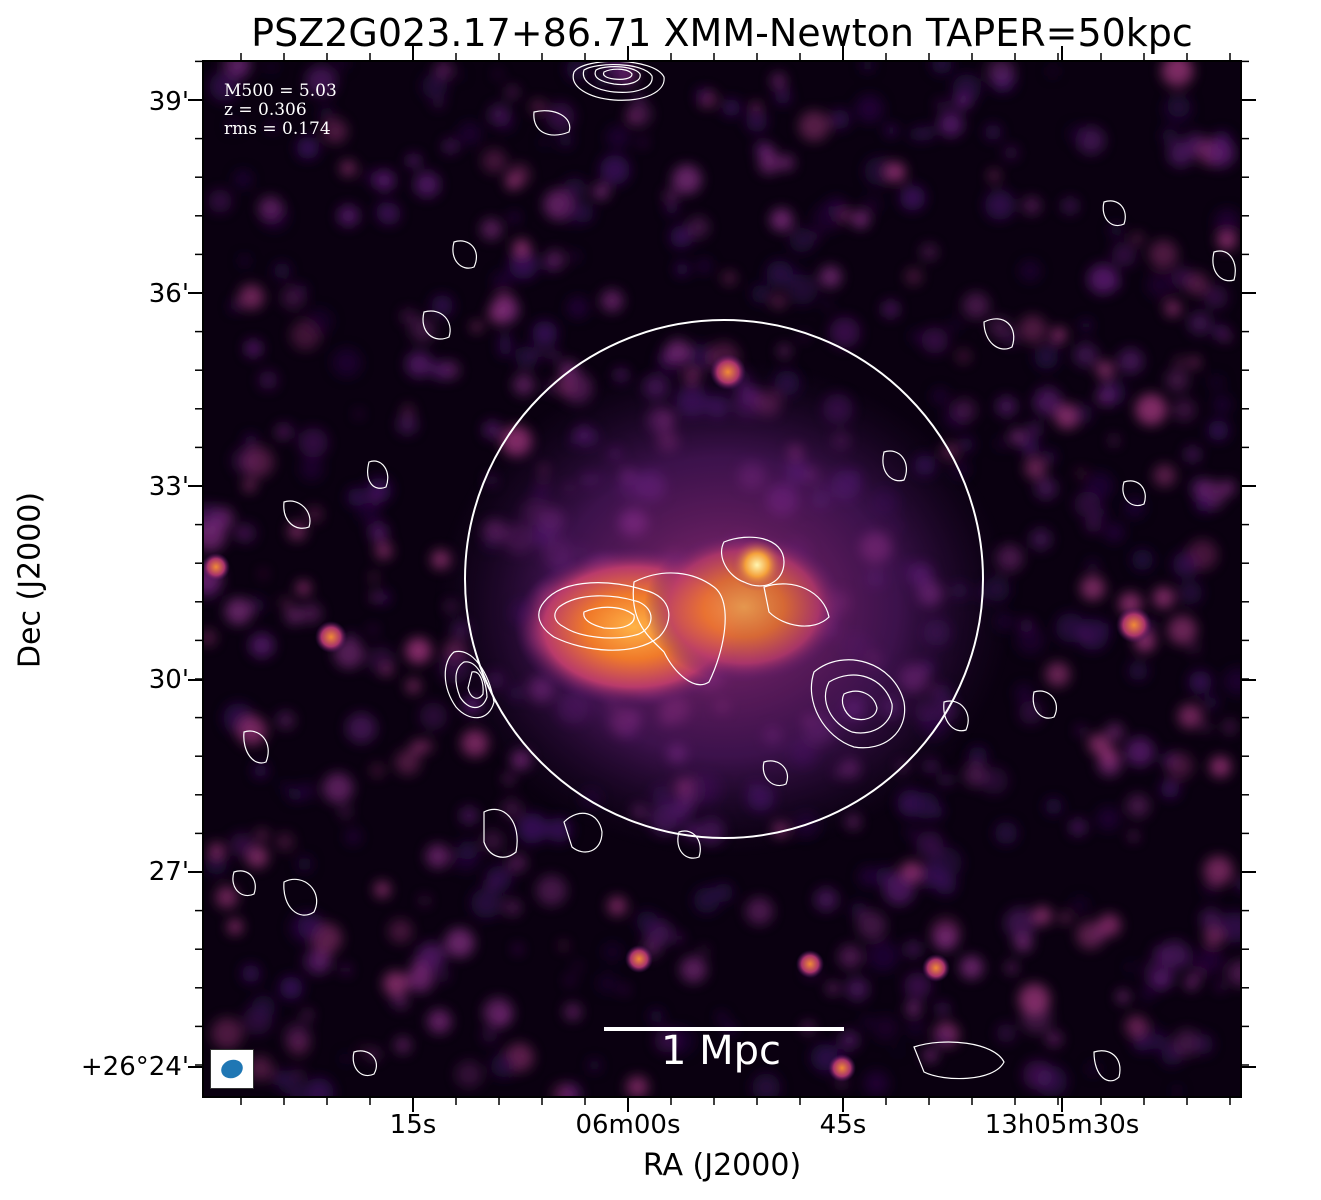  Describe the element at coordinates (628, 1125) in the screenshot. I see `x-tick-label: 06m00s` at that location.